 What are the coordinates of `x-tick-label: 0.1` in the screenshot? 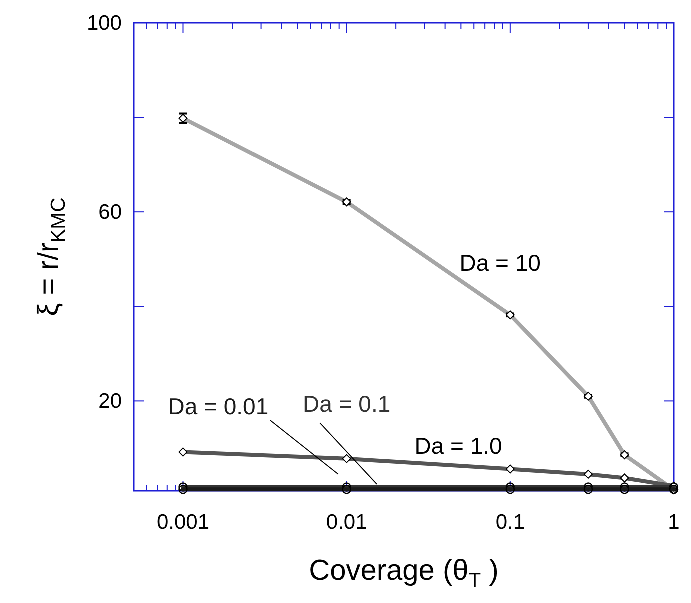 It's located at (511, 522).